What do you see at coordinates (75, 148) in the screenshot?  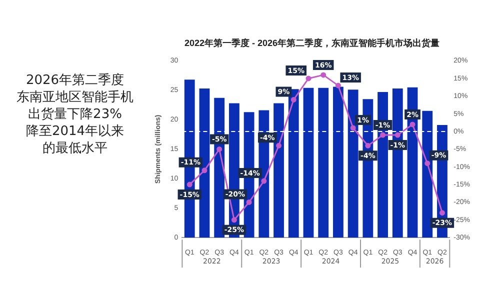 I see `text: 的最低水平` at bounding box center [75, 148].